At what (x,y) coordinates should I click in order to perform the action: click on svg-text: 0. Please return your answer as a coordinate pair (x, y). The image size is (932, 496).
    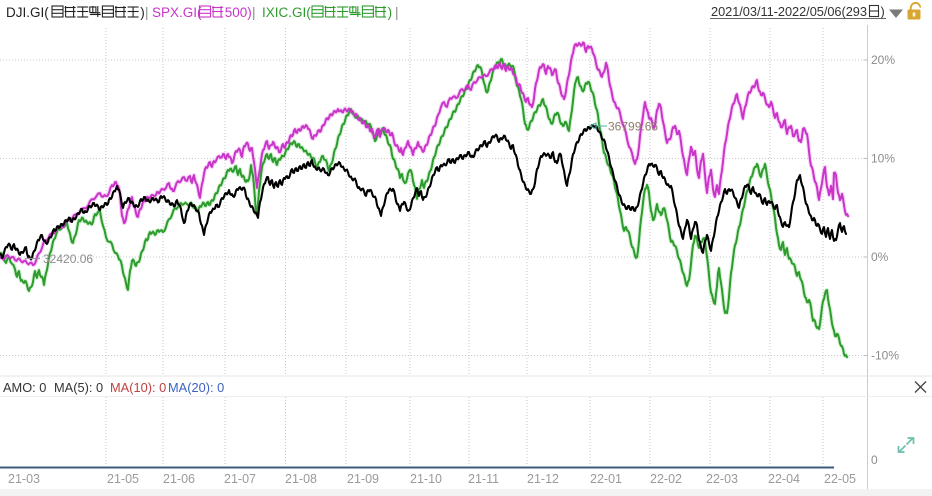
    Looking at the image, I should click on (874, 460).